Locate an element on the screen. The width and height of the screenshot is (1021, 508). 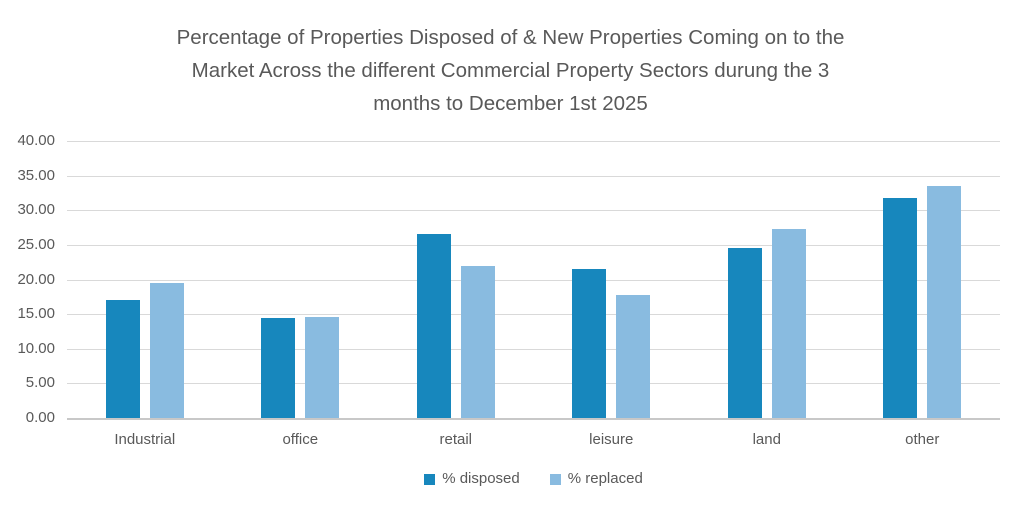
x-tick-label-land: land is located at coordinates (766, 439).